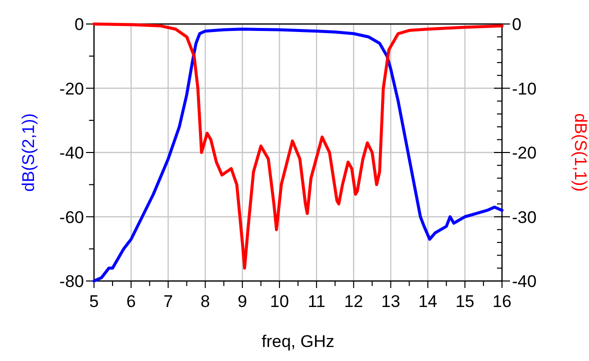 Image resolution: width=589 pixels, height=361 pixels. What do you see at coordinates (390, 301) in the screenshot?
I see `x-tick-label: 13` at bounding box center [390, 301].